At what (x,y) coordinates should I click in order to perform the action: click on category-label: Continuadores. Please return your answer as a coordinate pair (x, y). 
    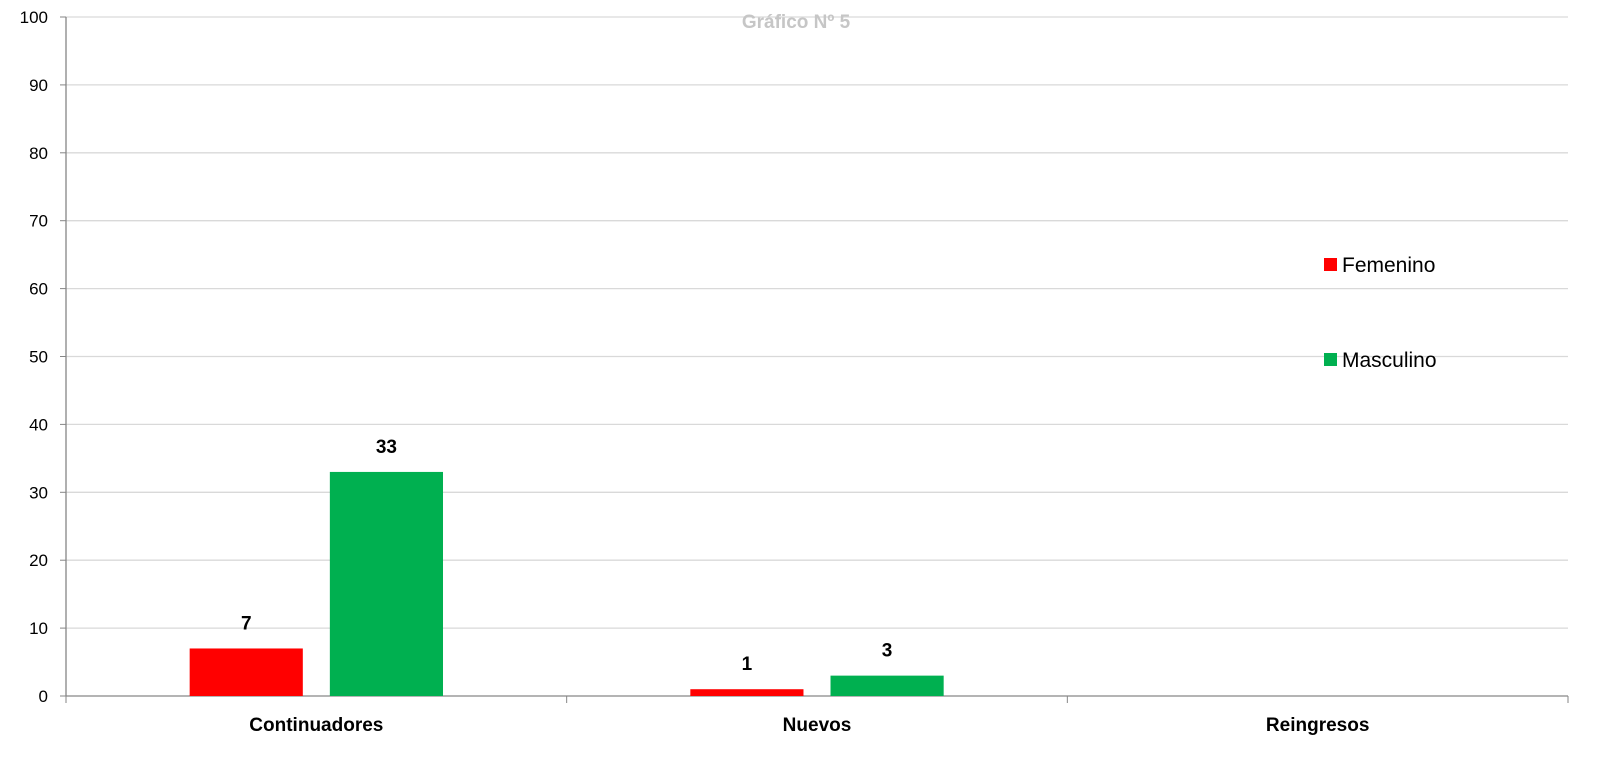
    Looking at the image, I should click on (316, 725).